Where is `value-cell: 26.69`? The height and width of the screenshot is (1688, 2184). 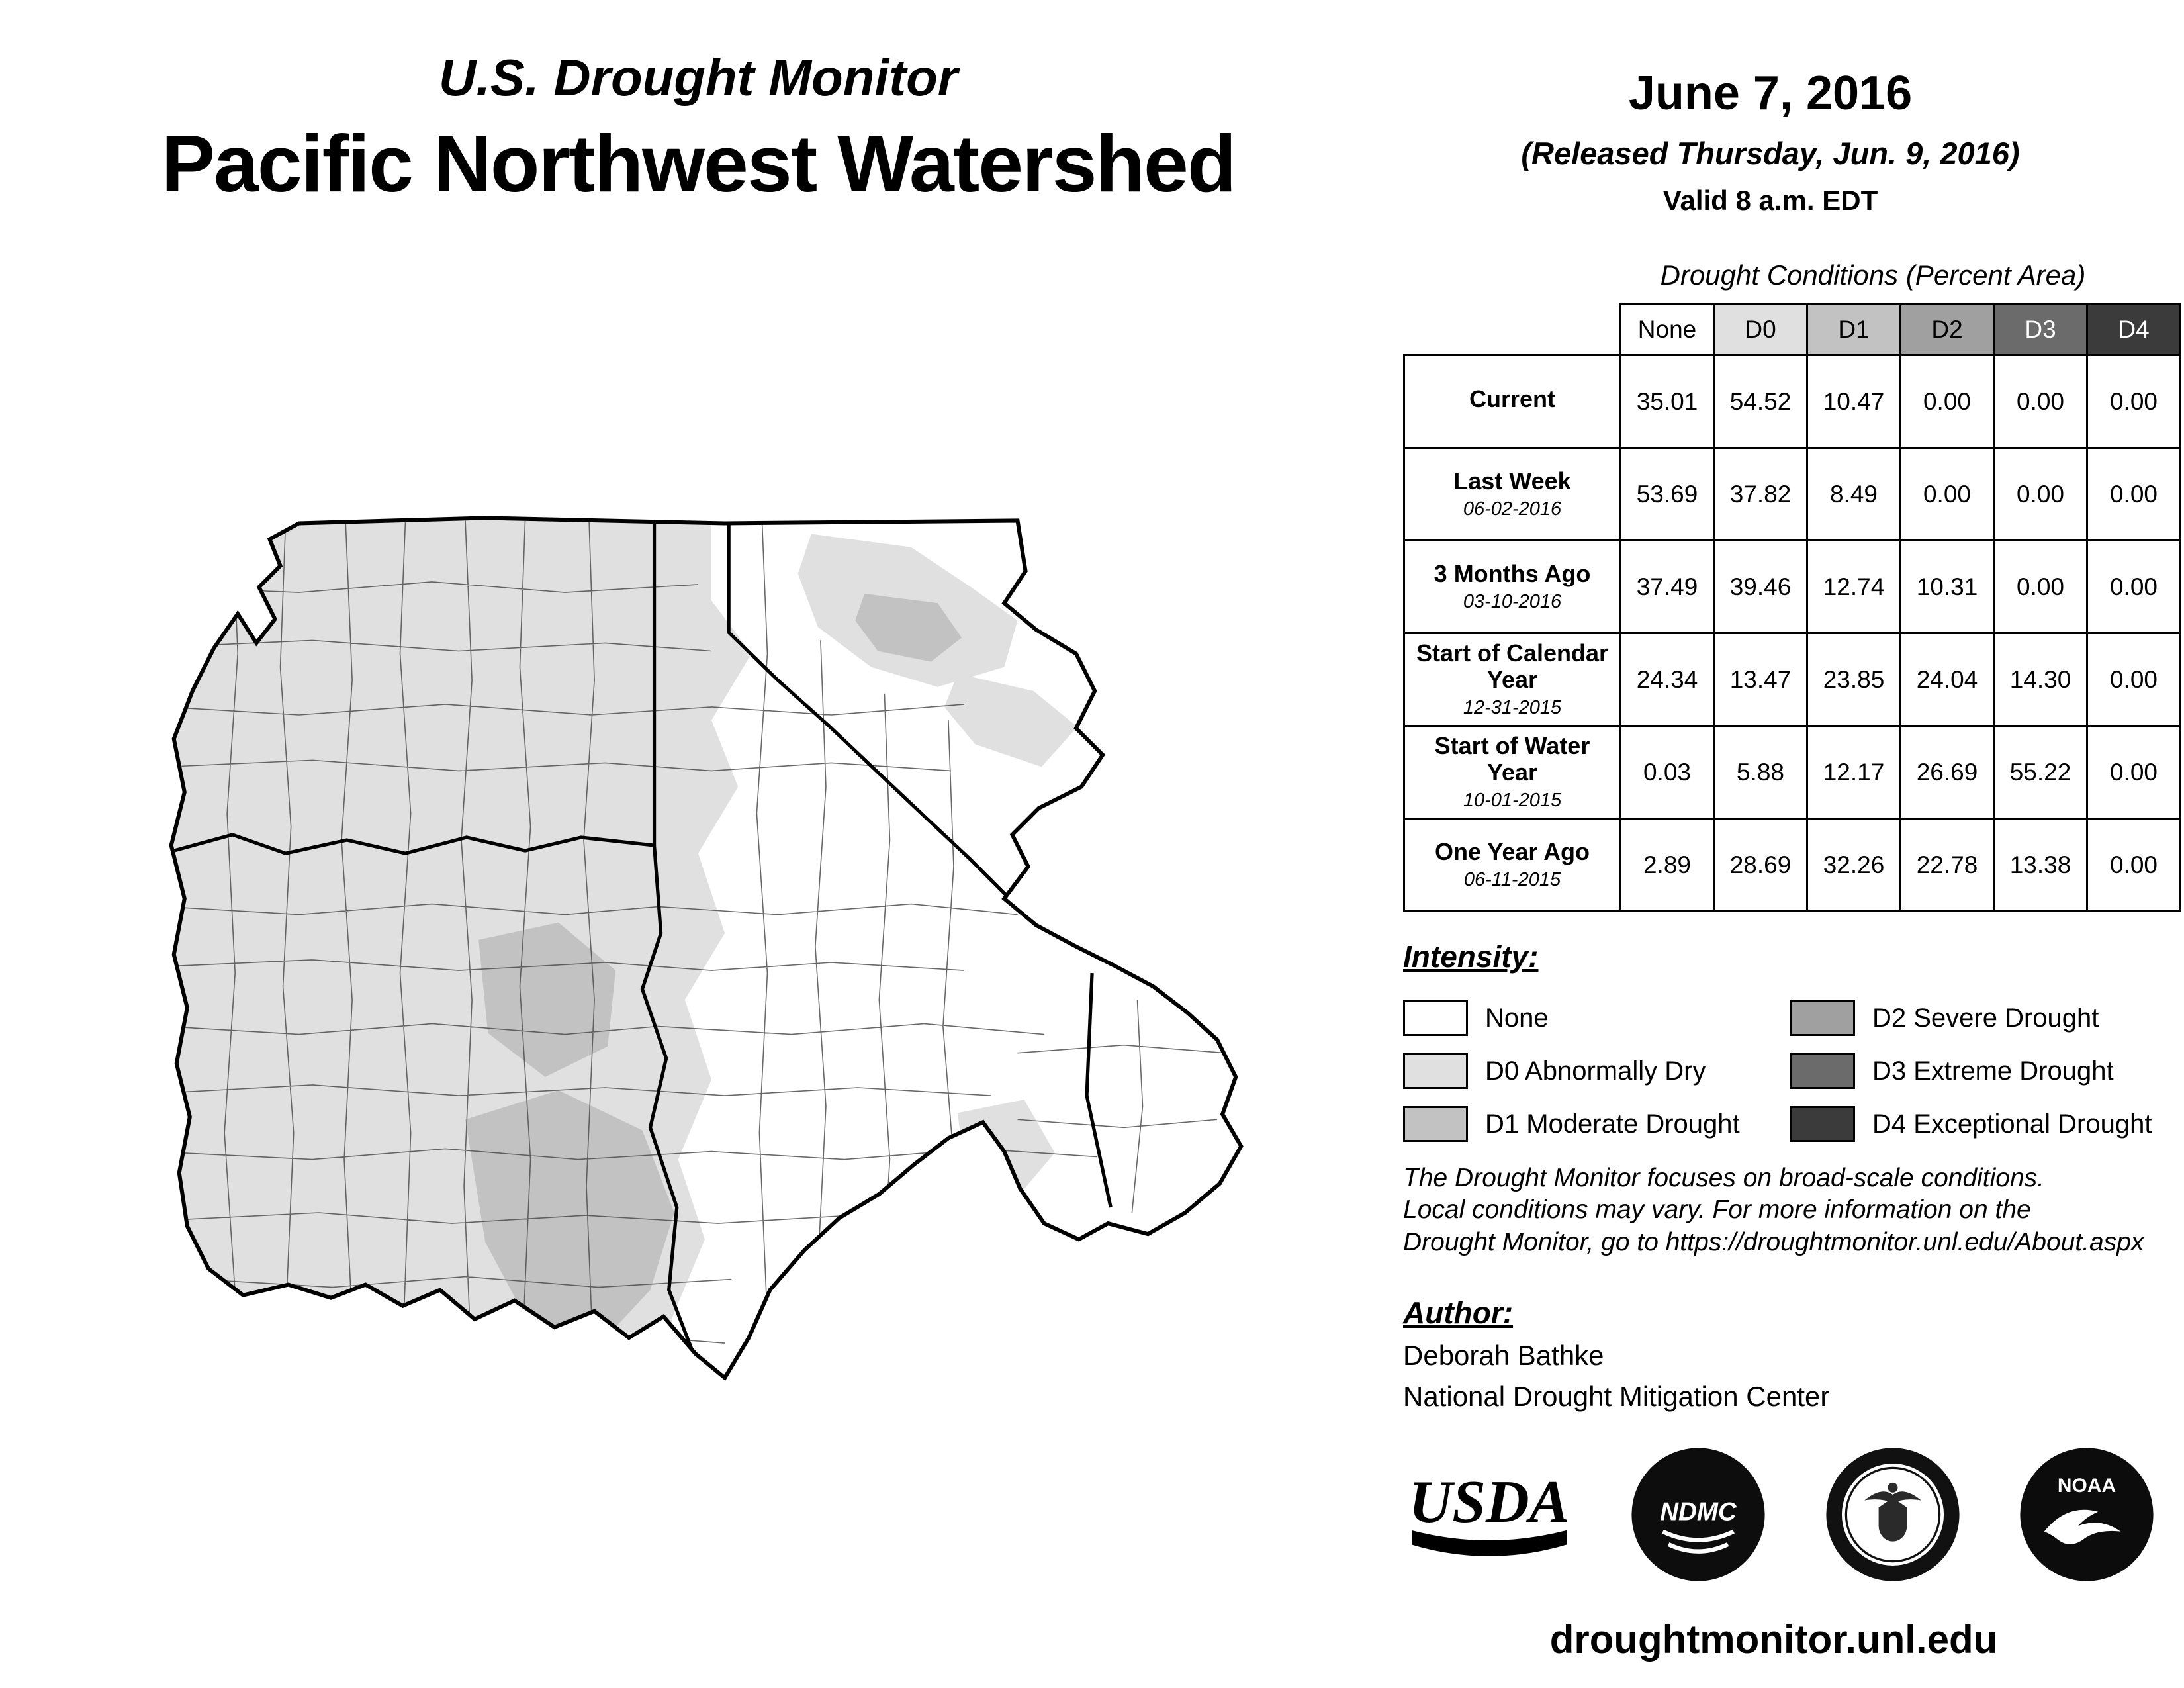 value-cell: 26.69 is located at coordinates (1947, 772).